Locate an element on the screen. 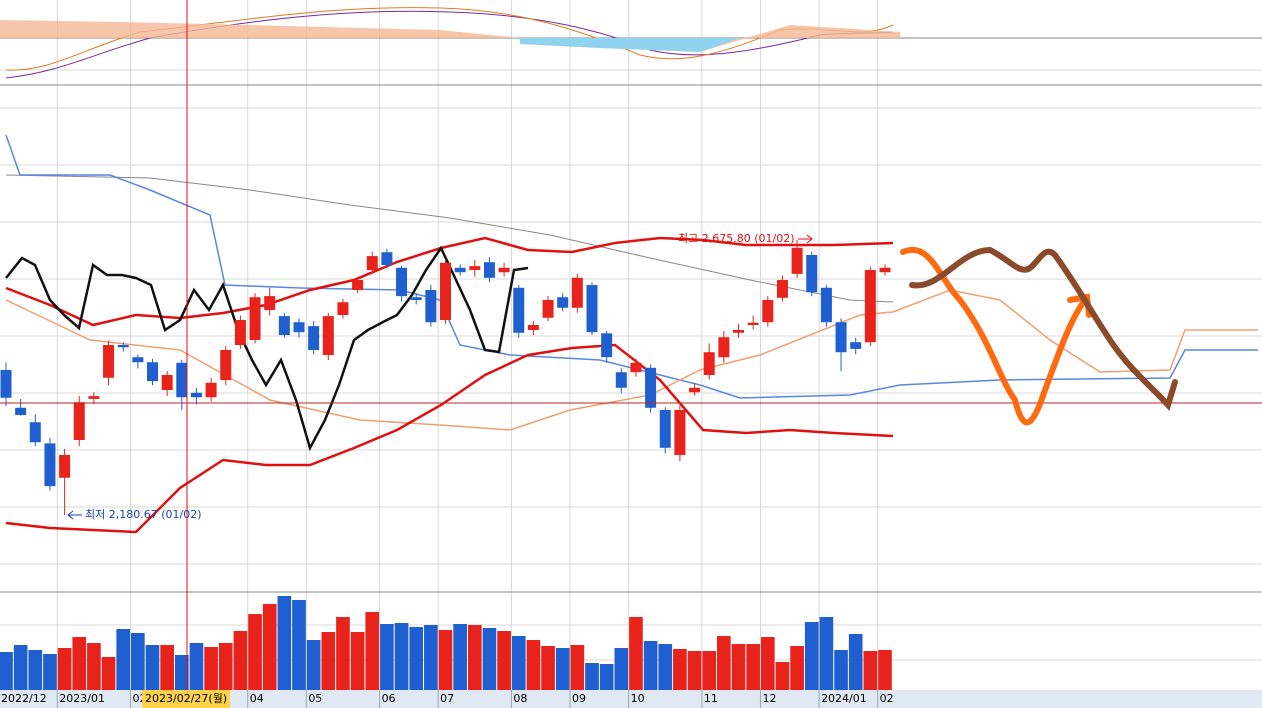  cursor-label-box is located at coordinates (186, 699).